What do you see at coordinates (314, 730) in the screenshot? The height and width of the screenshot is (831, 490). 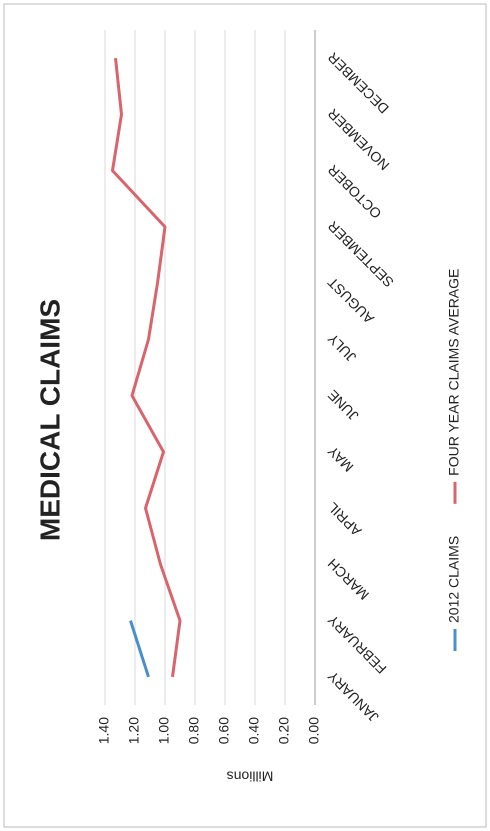 I see `y-tick-label: 0.00` at bounding box center [314, 730].